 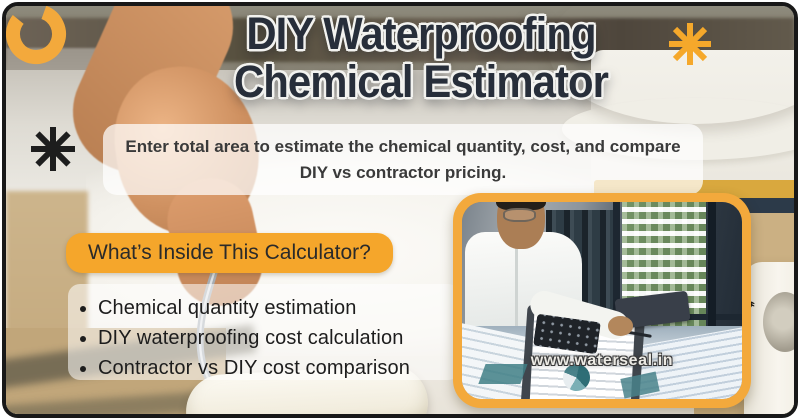 I want to click on ring-icon, so click(x=36, y=35).